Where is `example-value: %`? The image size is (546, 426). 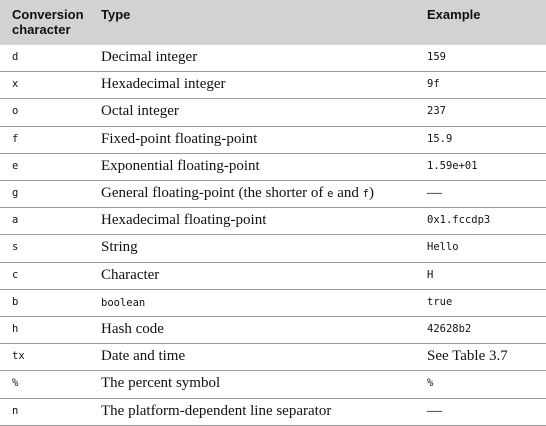 example-value: % is located at coordinates (430, 383).